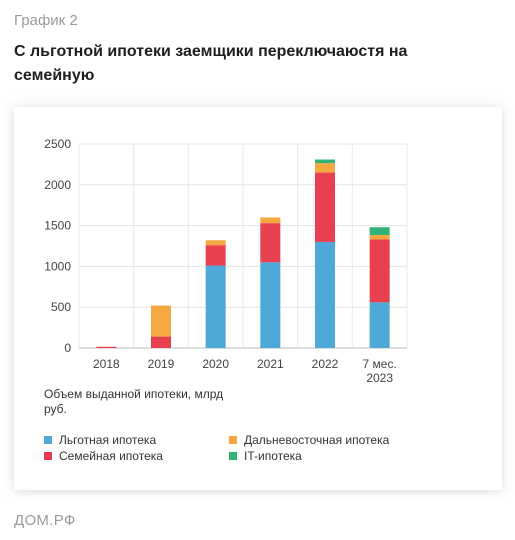 The height and width of the screenshot is (540, 515). Describe the element at coordinates (67, 348) in the screenshot. I see `y-tick-label: 0` at that location.